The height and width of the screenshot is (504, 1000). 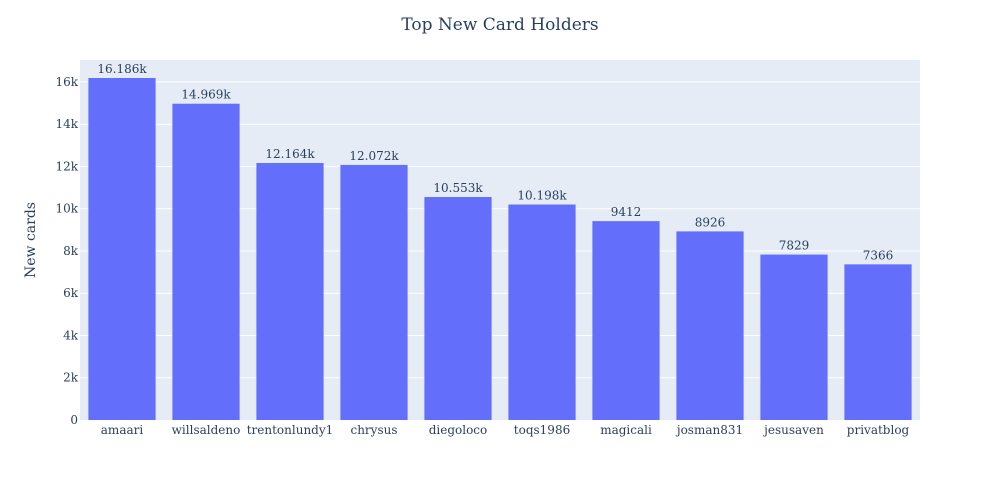 I want to click on y-tick-label: 0, so click(x=74, y=420).